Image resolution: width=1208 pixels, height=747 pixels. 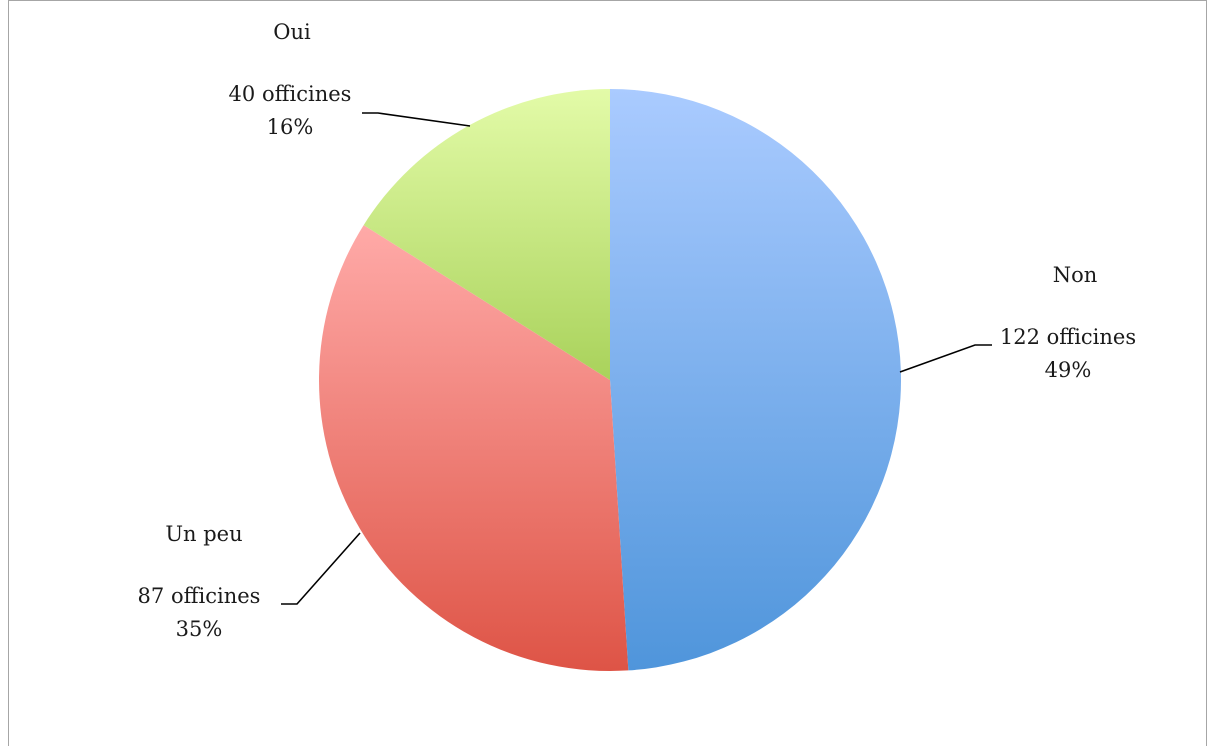 I want to click on slice-name-label-non: Non, so click(x=1075, y=275).